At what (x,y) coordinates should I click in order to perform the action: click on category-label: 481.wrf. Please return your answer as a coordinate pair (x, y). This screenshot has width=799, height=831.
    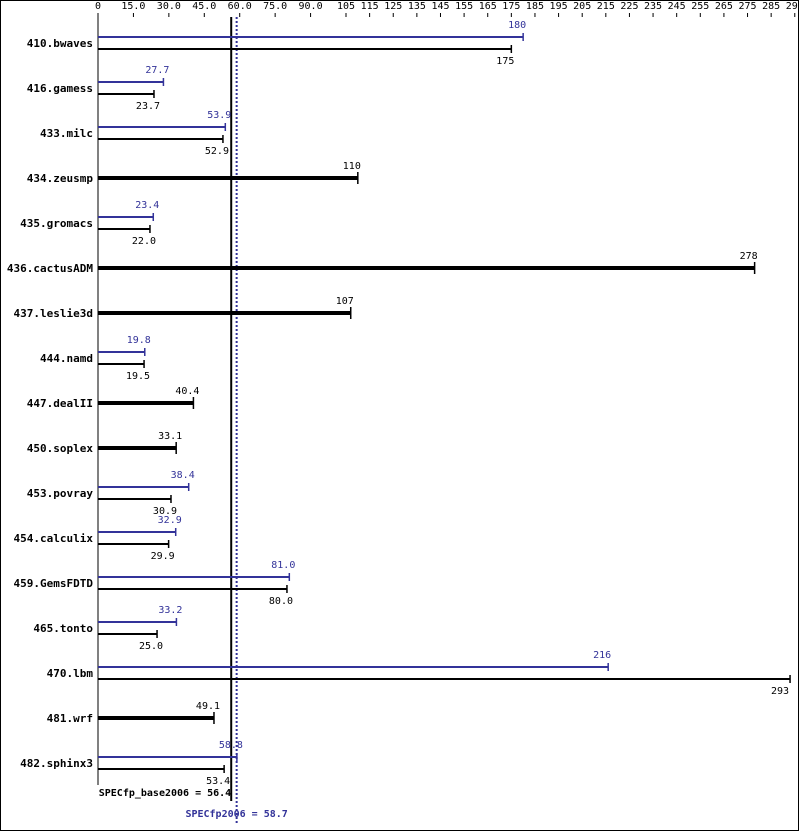
    Looking at the image, I should click on (70, 718).